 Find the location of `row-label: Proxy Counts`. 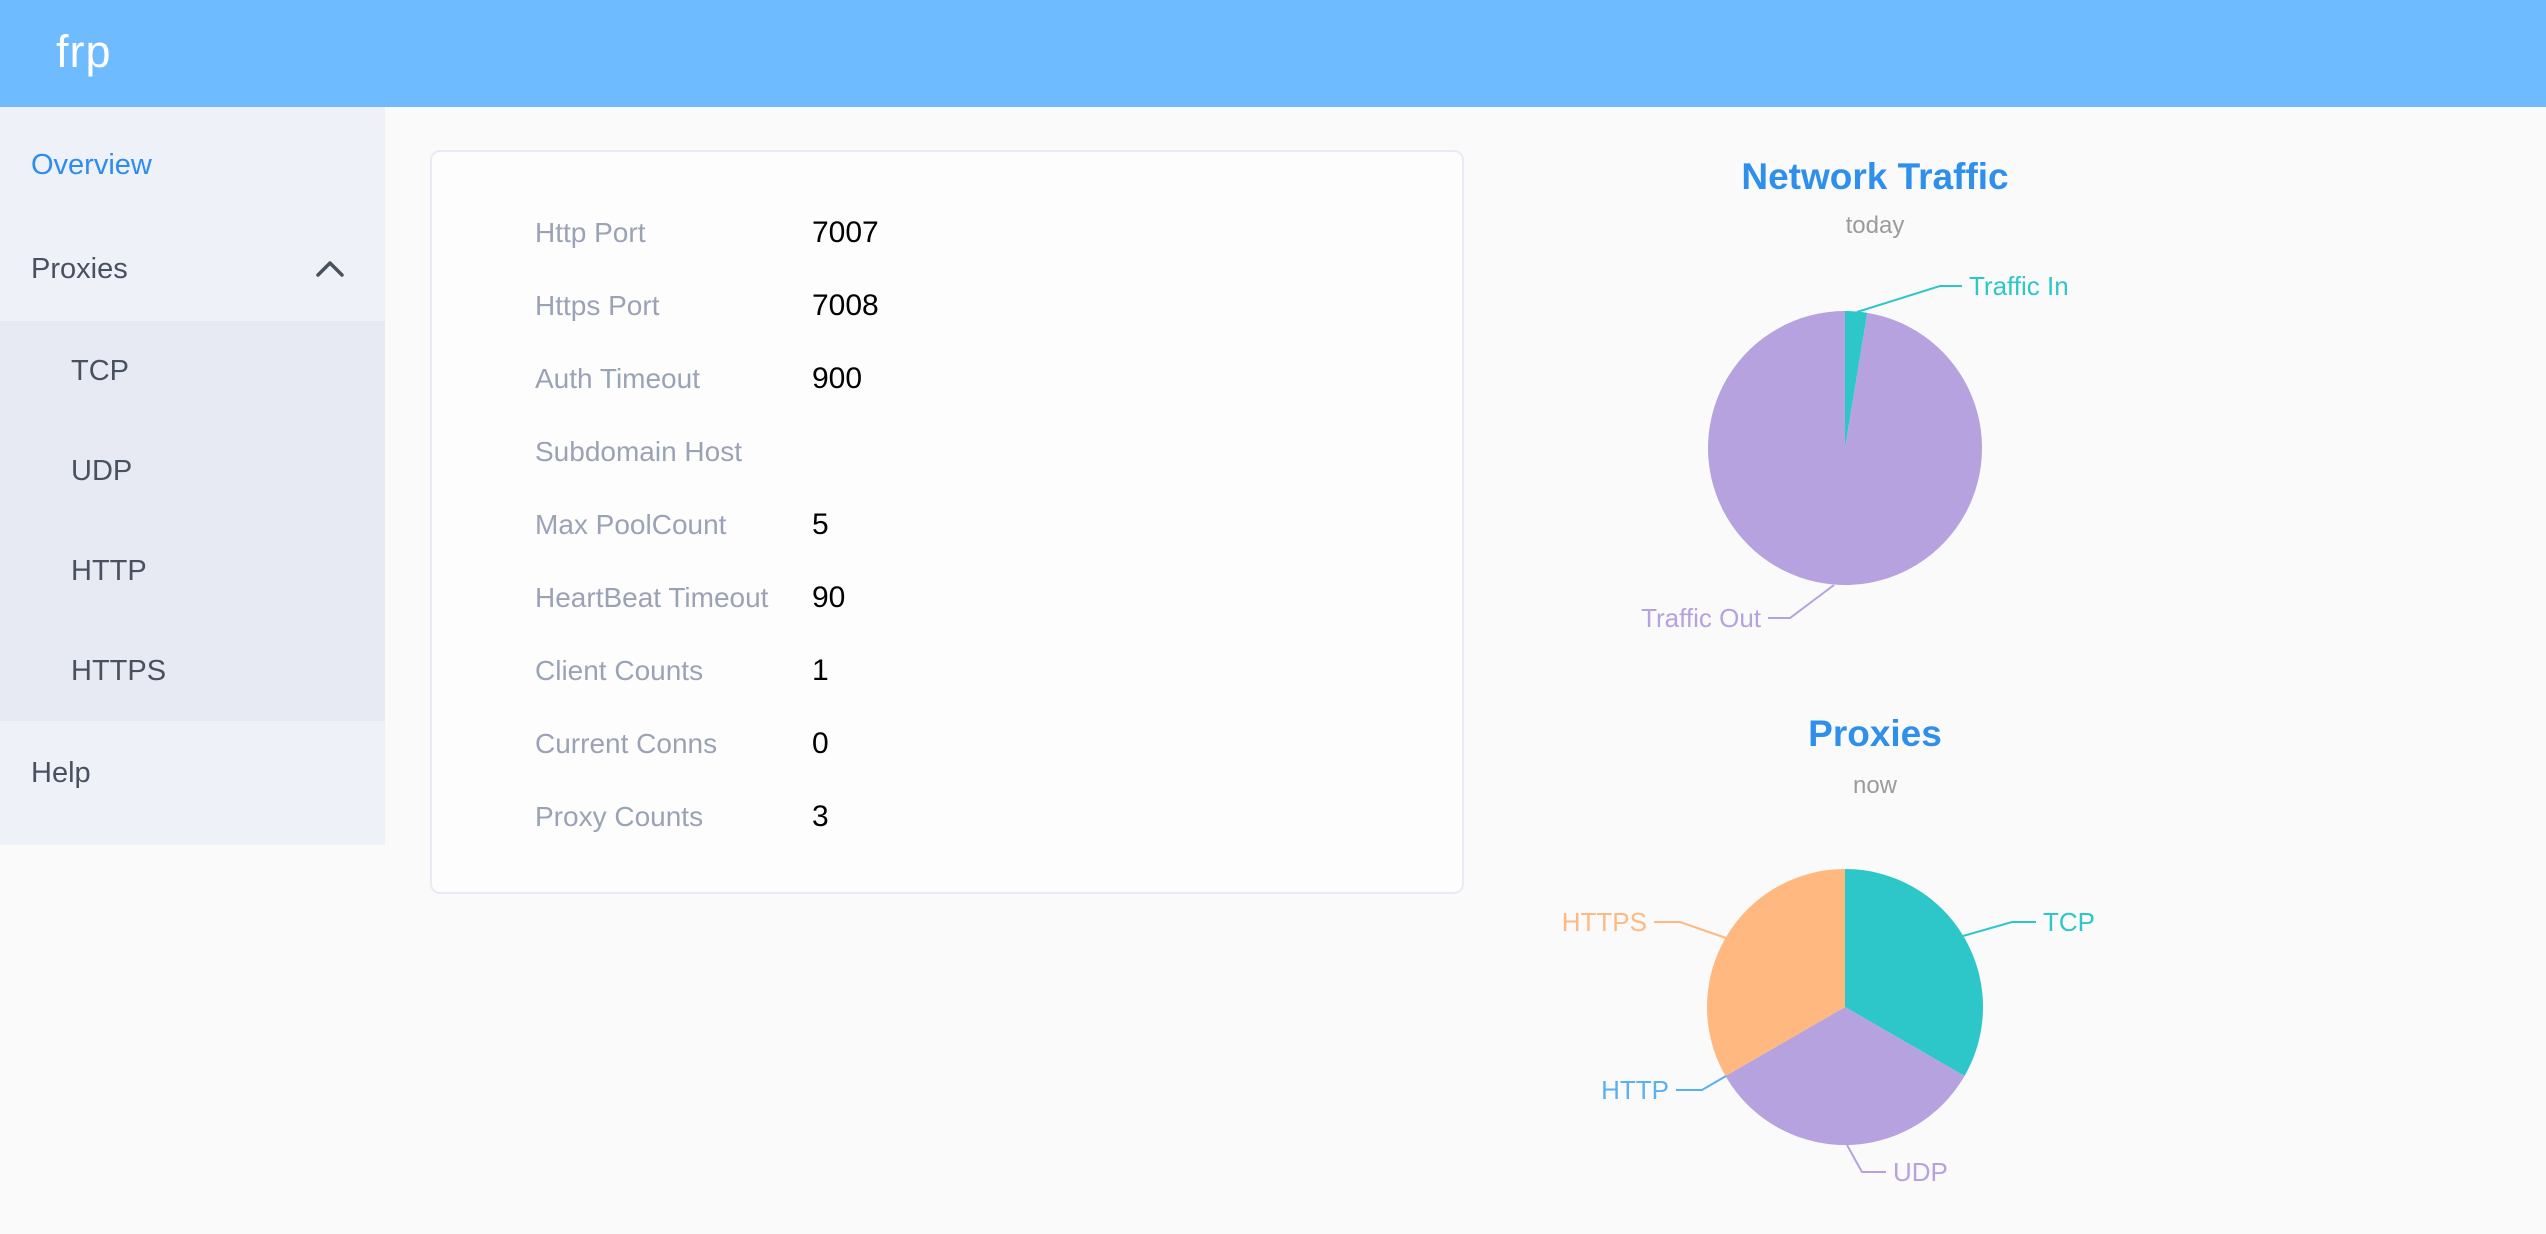

row-label: Proxy Counts is located at coordinates (619, 816).